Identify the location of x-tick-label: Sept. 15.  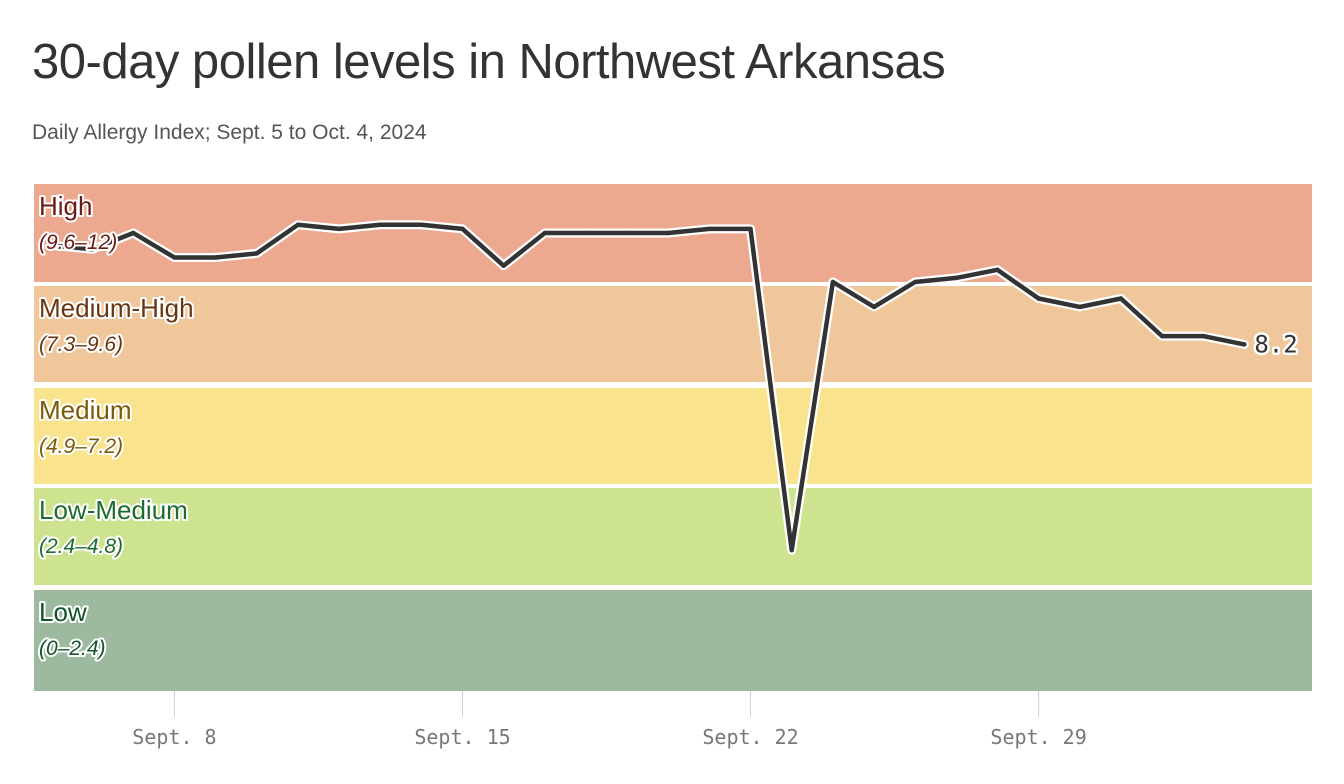
(462, 737).